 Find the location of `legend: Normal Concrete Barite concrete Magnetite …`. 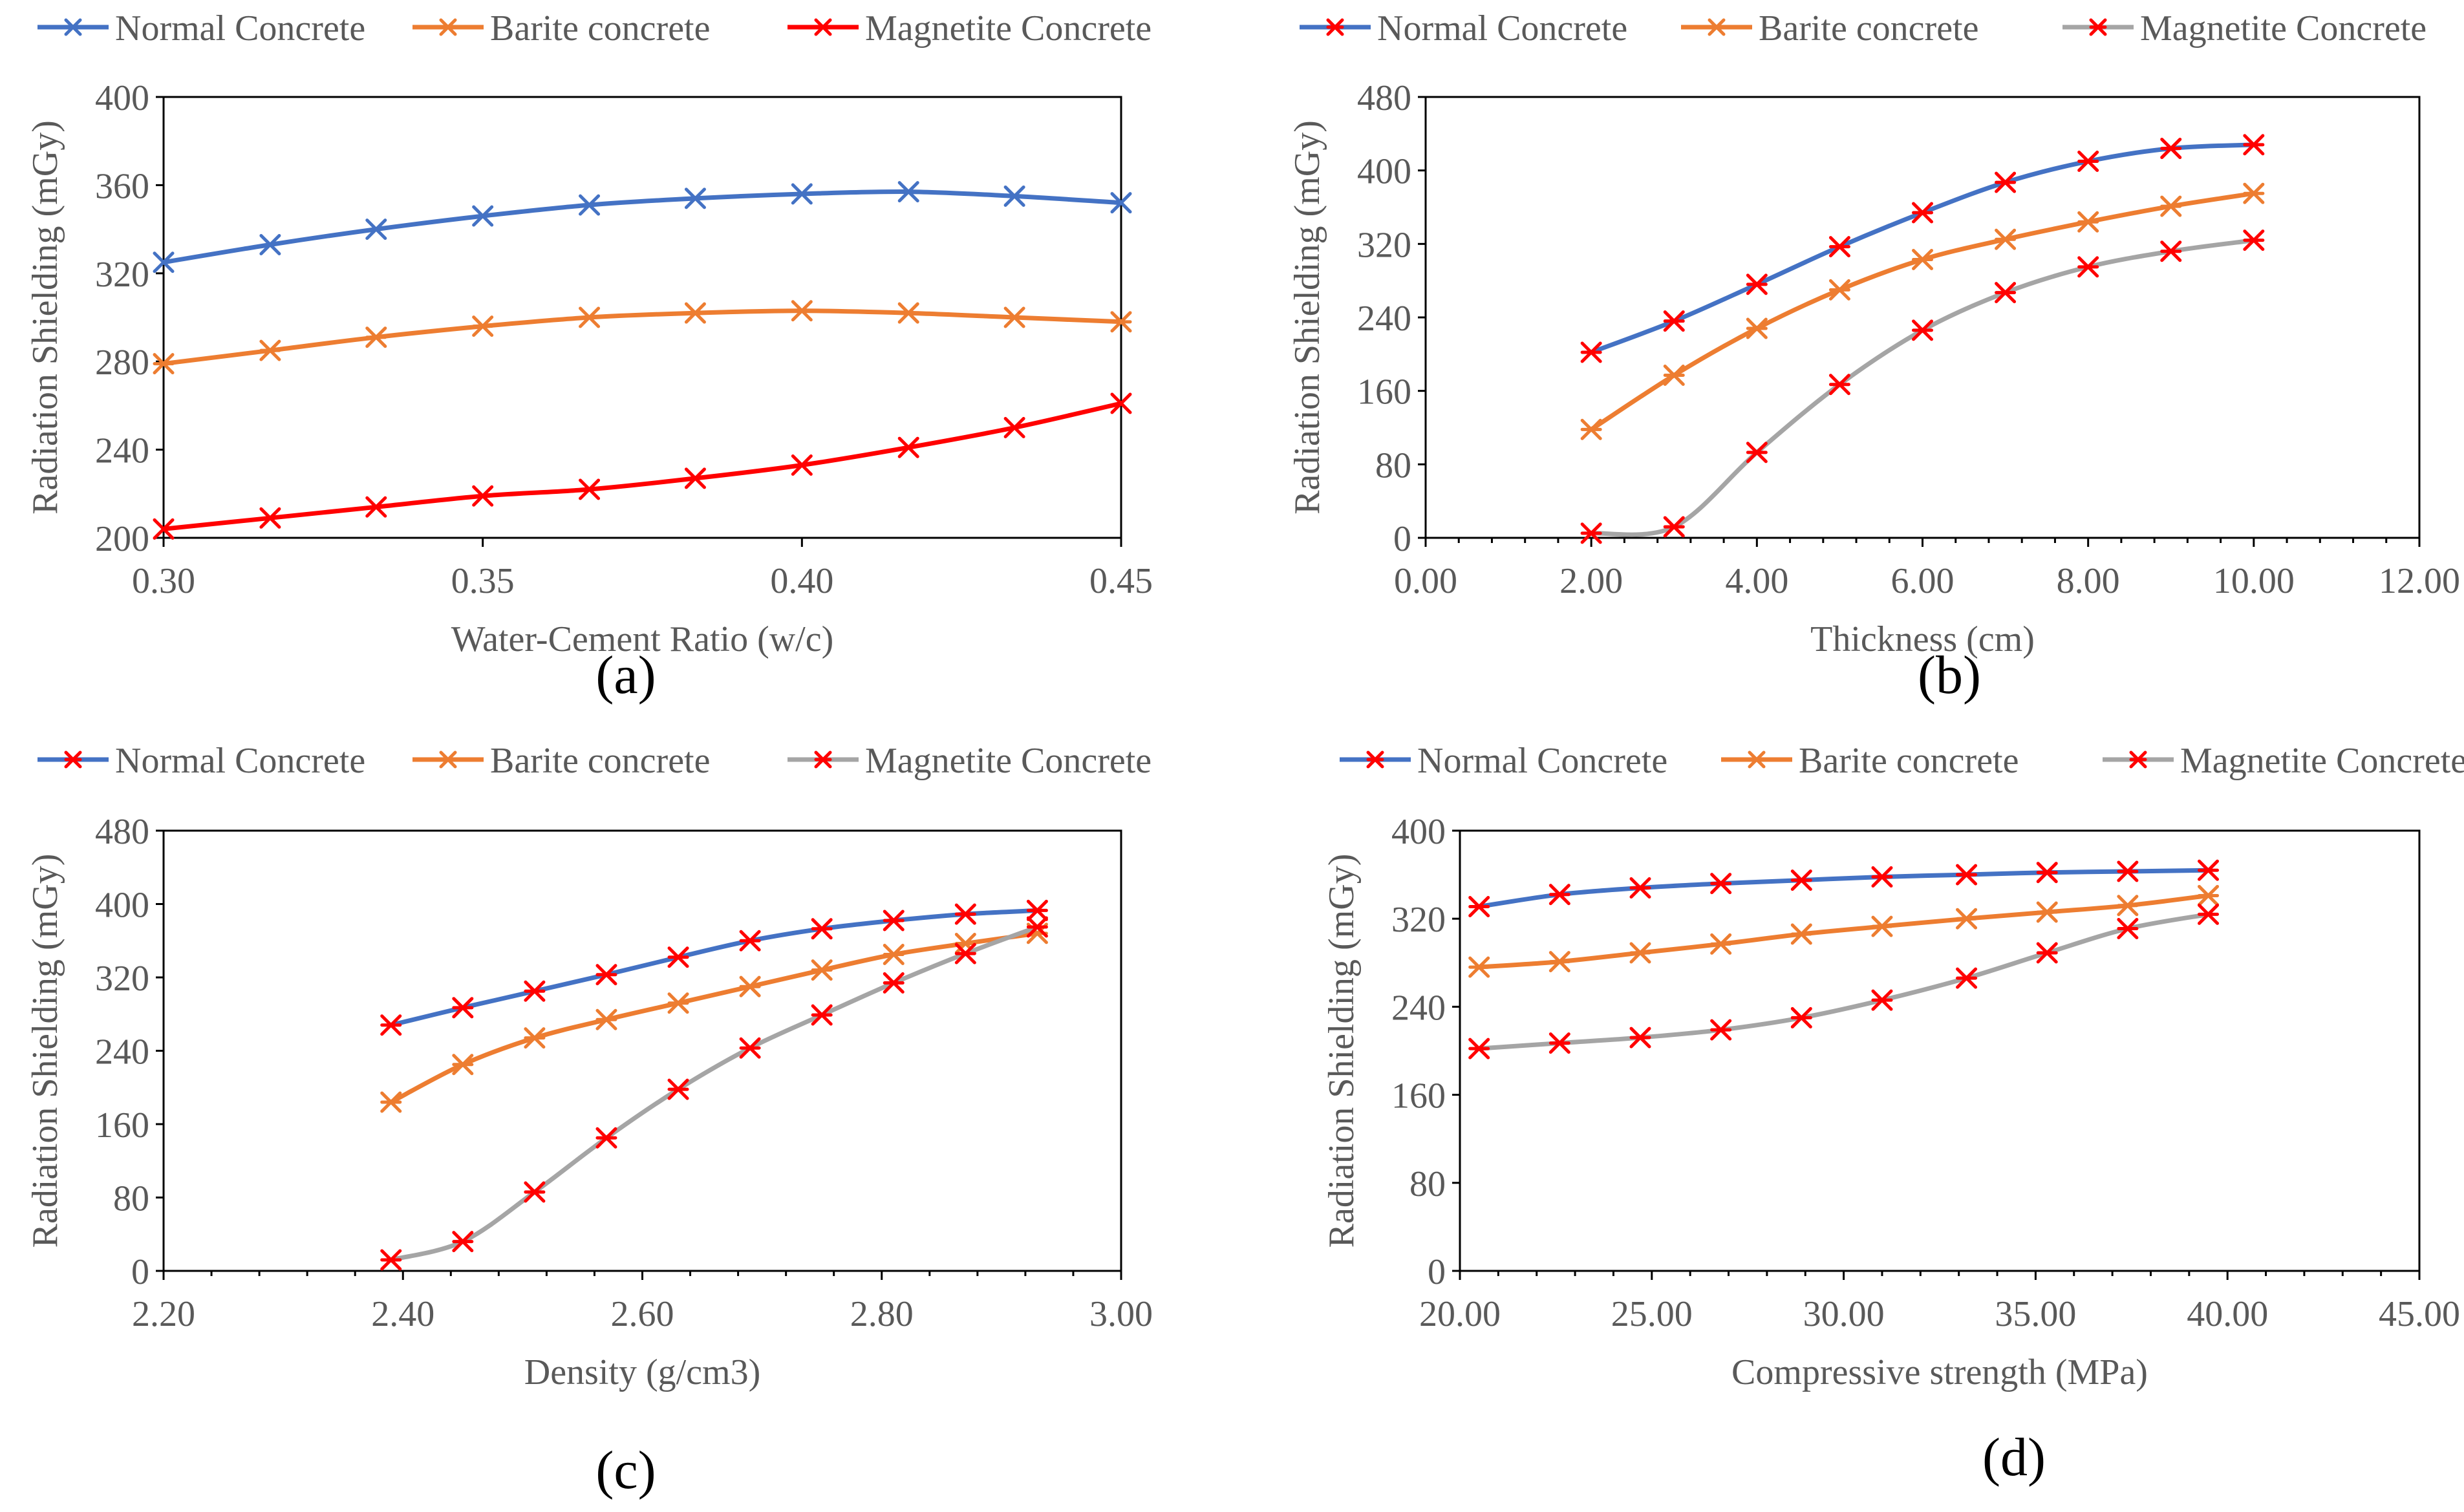

legend: Normal Concrete Barite concrete Magnetite … is located at coordinates (1902, 761).